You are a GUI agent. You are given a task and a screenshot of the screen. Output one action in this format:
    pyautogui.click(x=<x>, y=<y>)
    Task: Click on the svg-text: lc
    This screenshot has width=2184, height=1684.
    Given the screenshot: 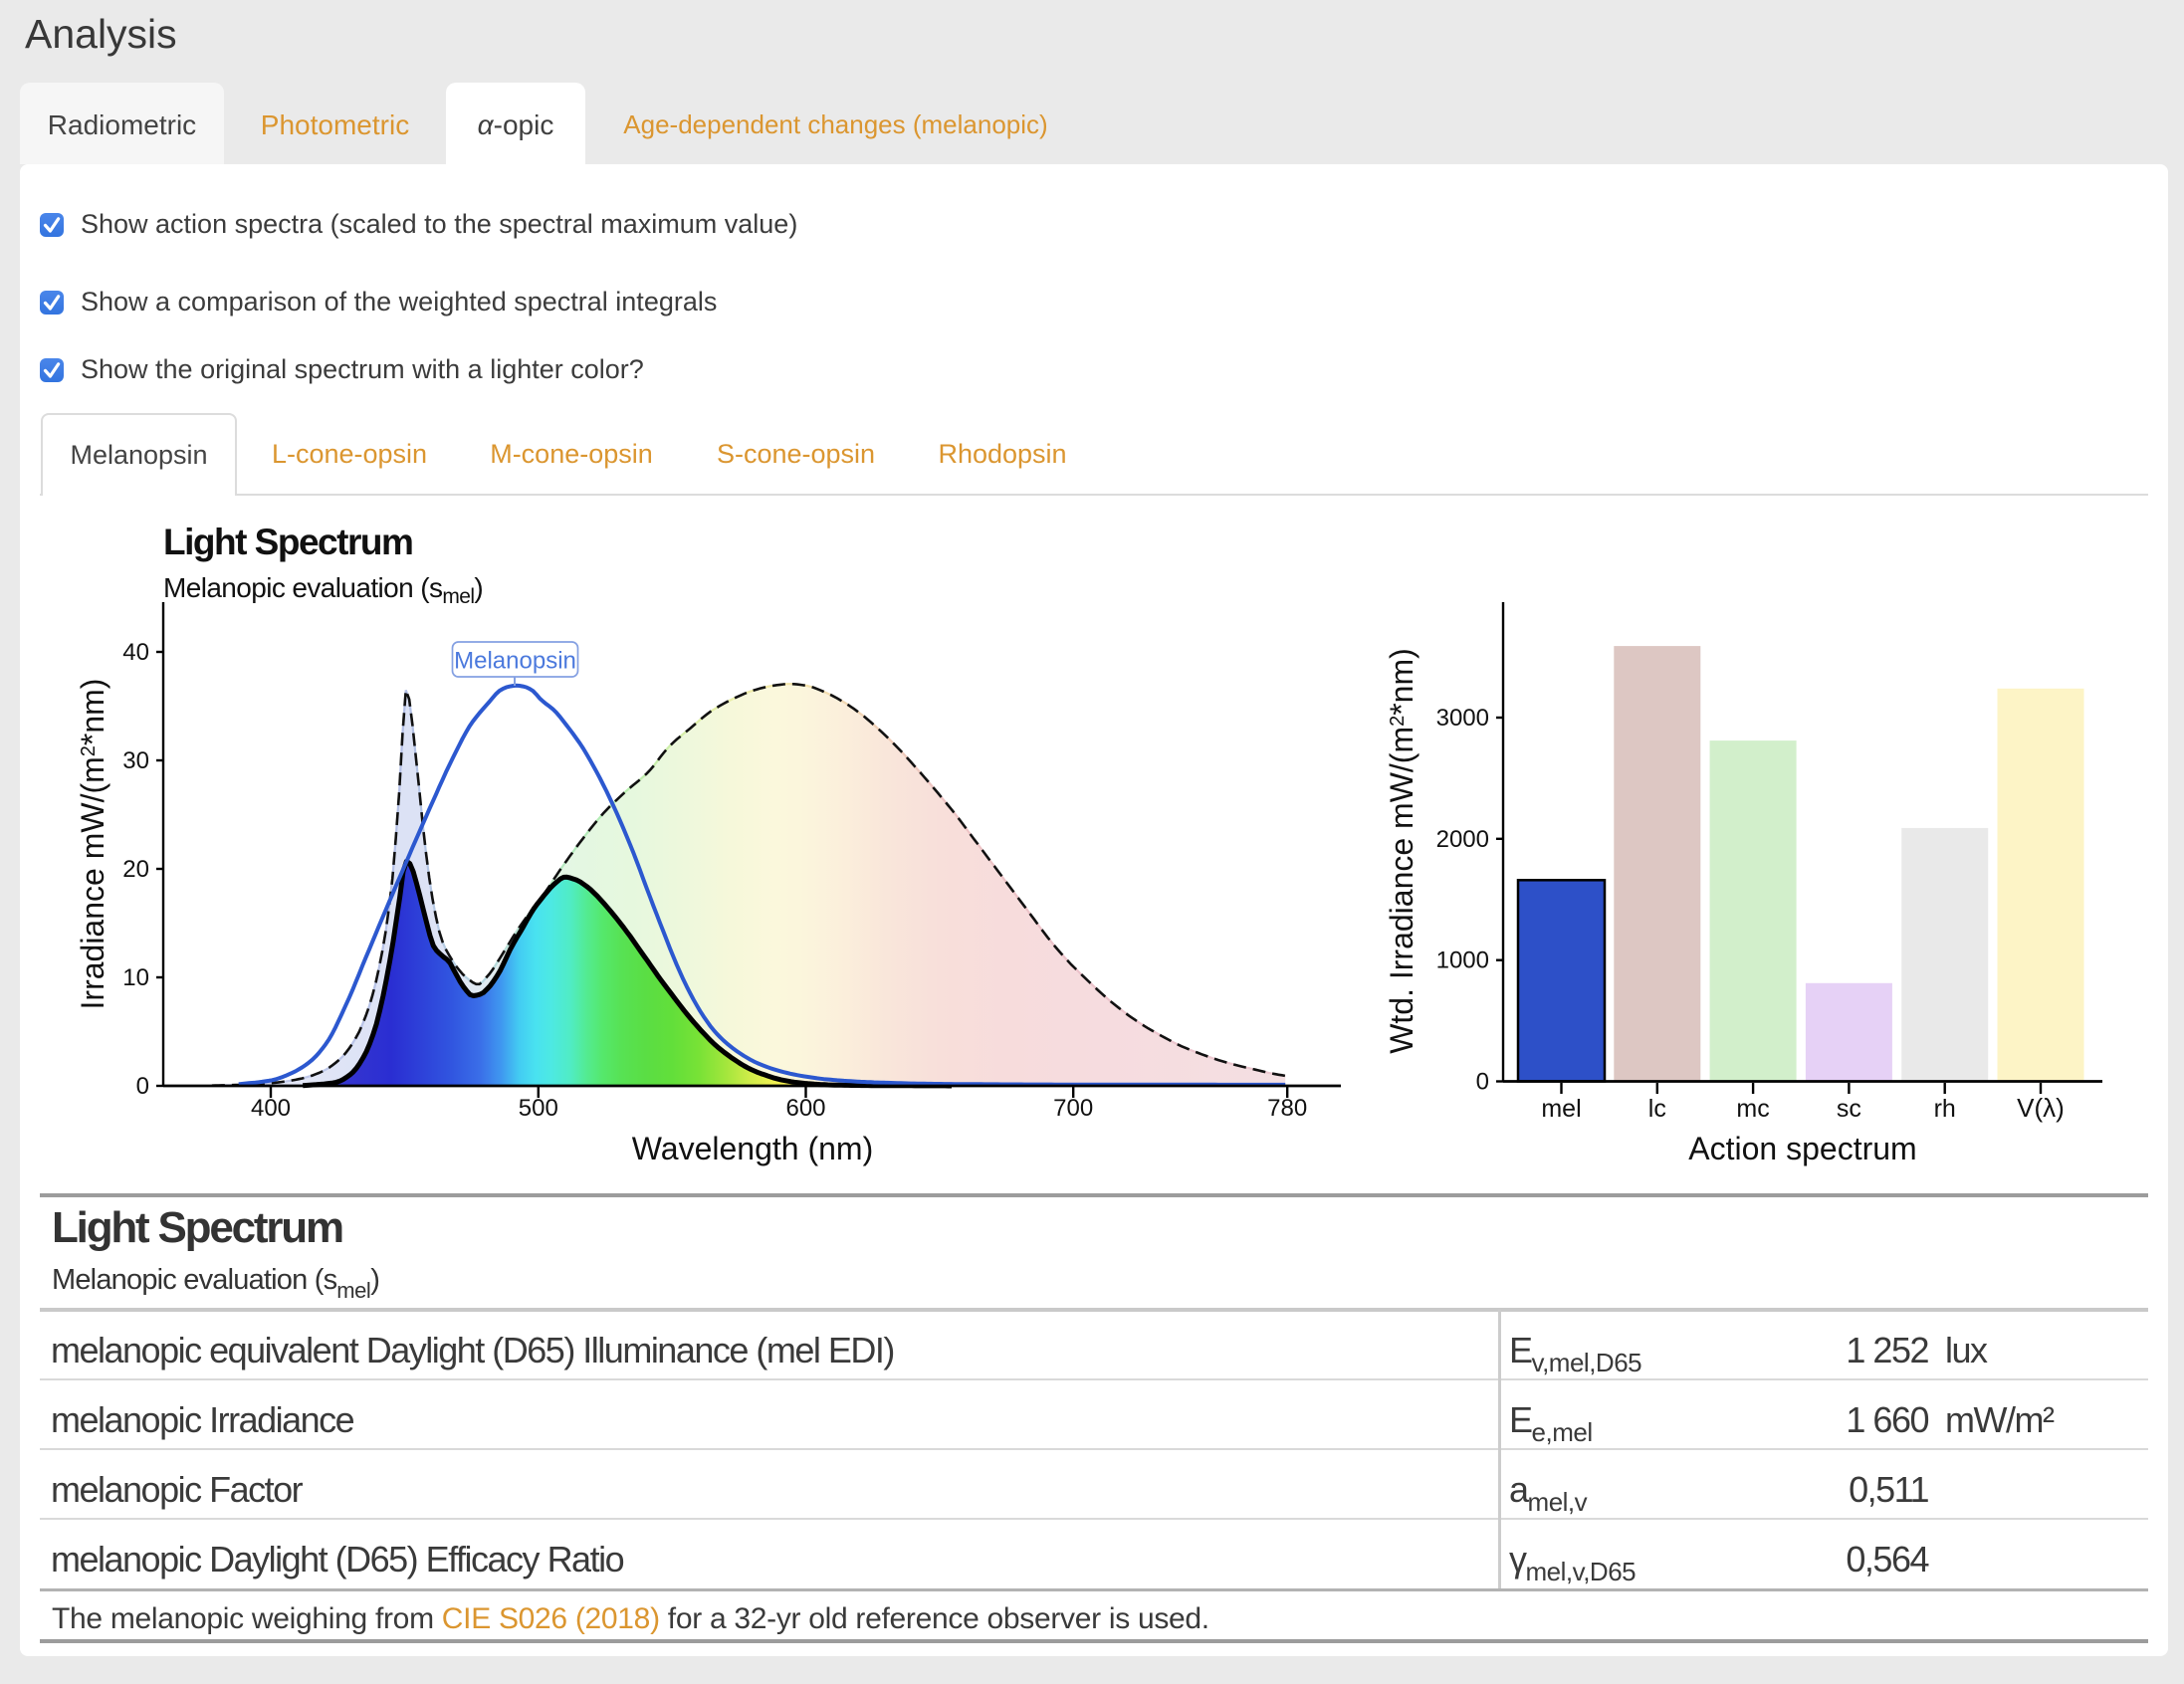 What is the action you would take?
    pyautogui.click(x=1657, y=1109)
    